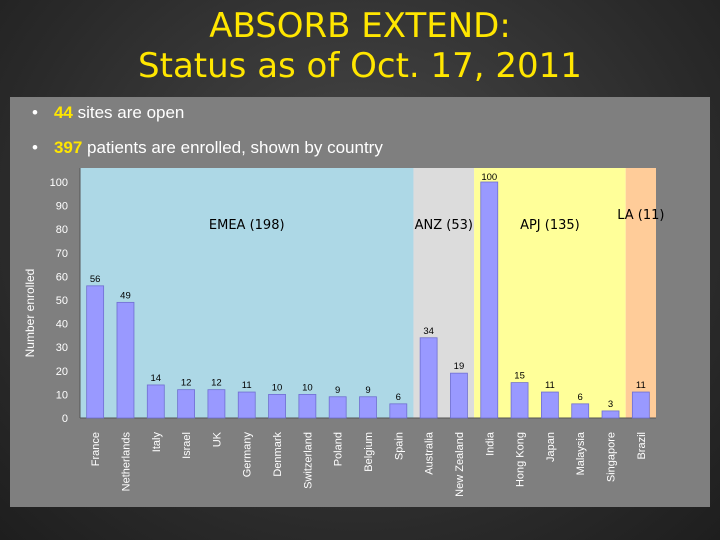 Image resolution: width=720 pixels, height=540 pixels. Describe the element at coordinates (187, 445) in the screenshot. I see `x-tick-label: Israel` at that location.